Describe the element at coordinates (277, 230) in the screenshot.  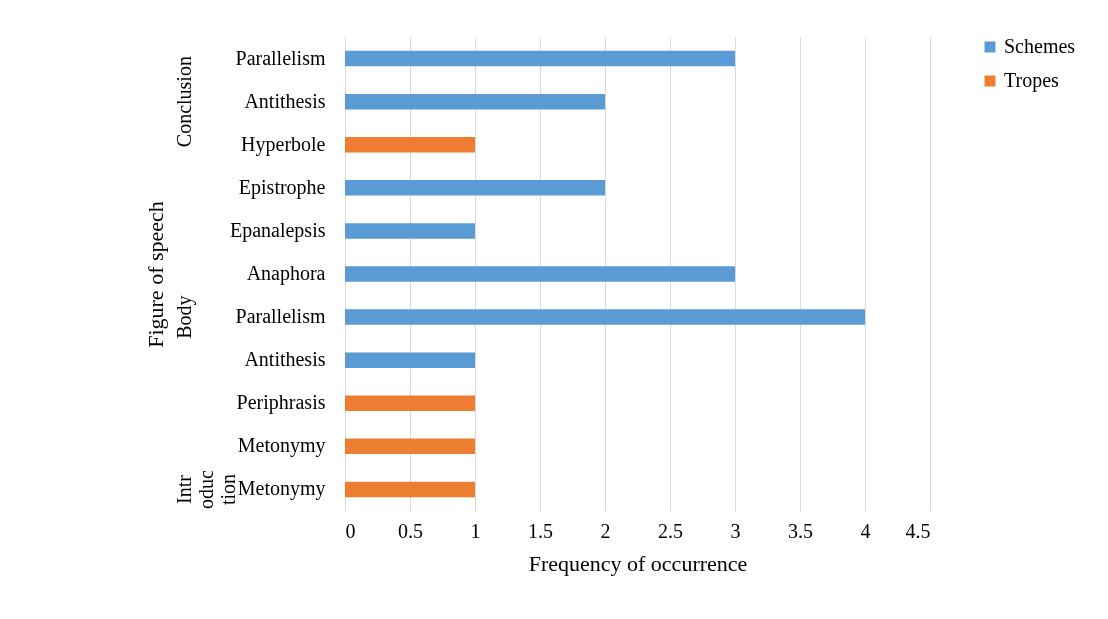
I see `y-tick-label: Epanalepsis` at that location.